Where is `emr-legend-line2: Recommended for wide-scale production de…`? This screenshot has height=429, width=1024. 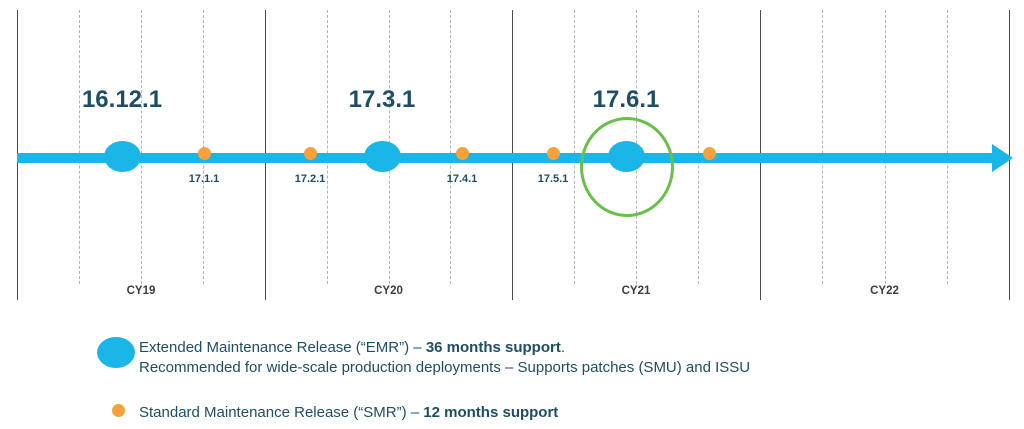
emr-legend-line2: Recommended for wide-scale production de… is located at coordinates (445, 367).